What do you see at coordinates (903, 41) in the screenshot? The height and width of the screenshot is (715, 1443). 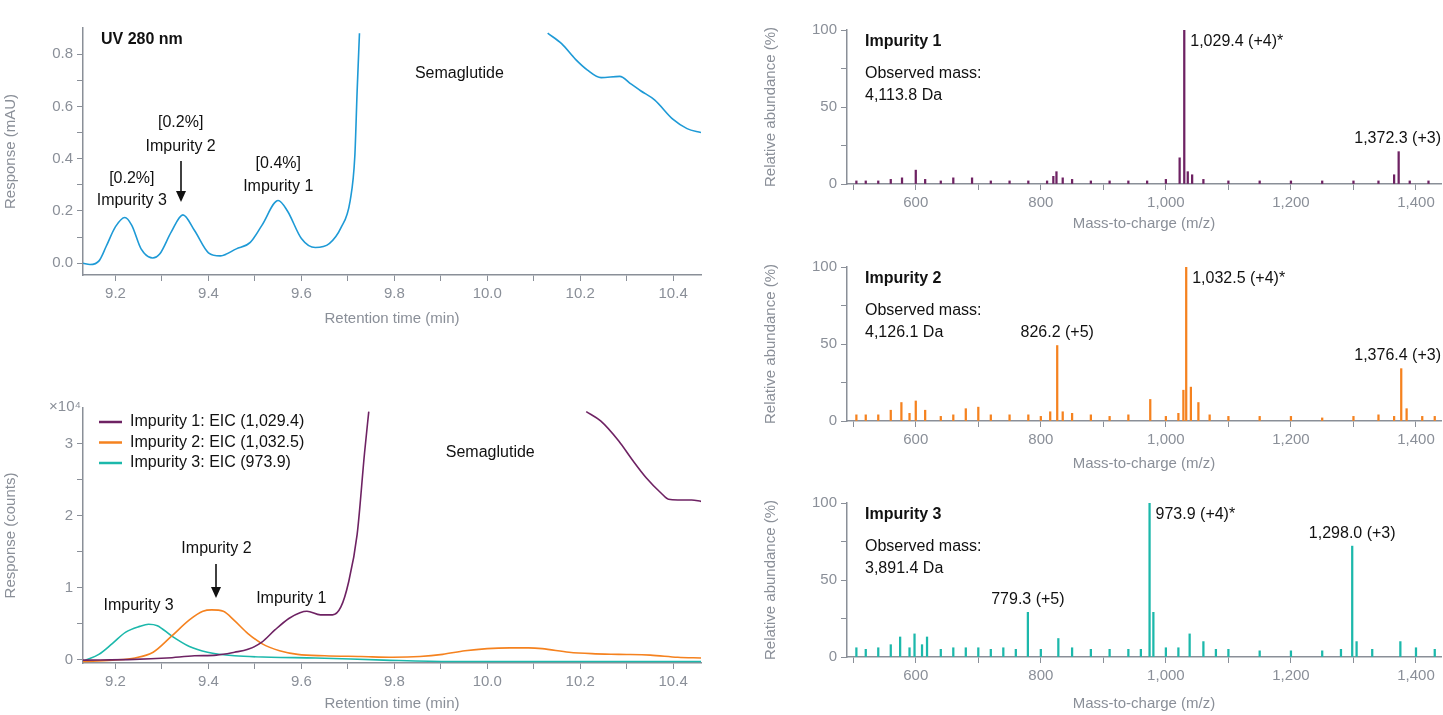 I see `chart-title: Impurity 1` at bounding box center [903, 41].